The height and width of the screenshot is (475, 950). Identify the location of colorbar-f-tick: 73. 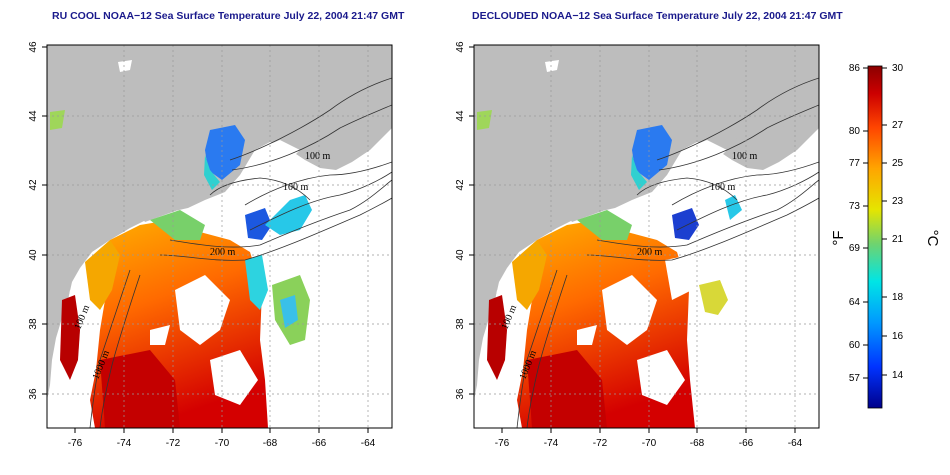
(855, 206).